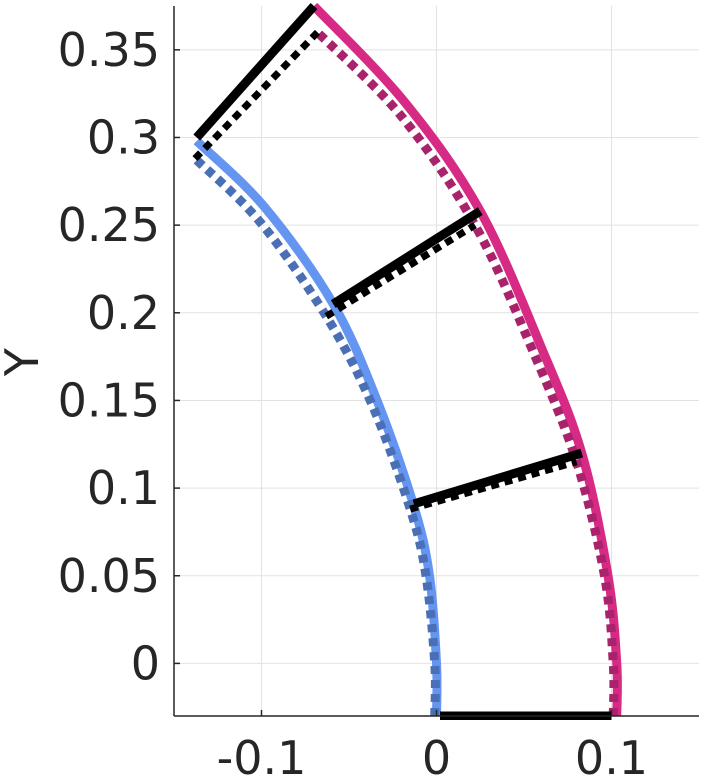 The height and width of the screenshot is (777, 702). What do you see at coordinates (109, 50) in the screenshot?
I see `y-tick-label: 0.35` at bounding box center [109, 50].